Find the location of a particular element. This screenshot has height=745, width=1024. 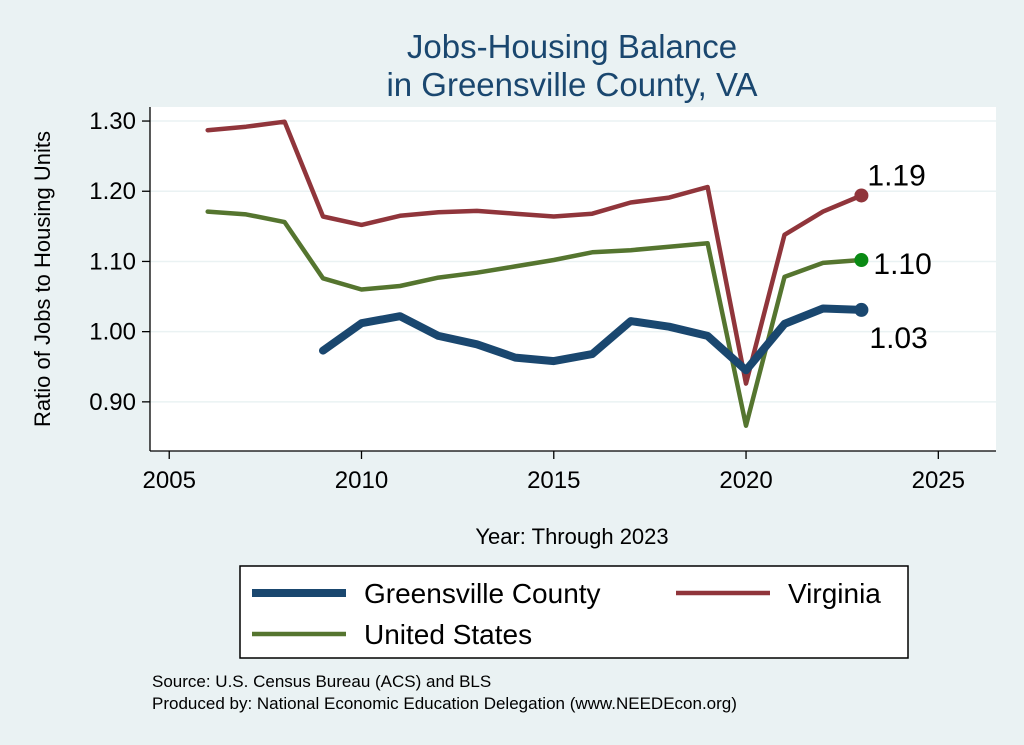

source-note: Source: U.S. Census Bureau (ACS) and BLS is located at coordinates (321, 681).